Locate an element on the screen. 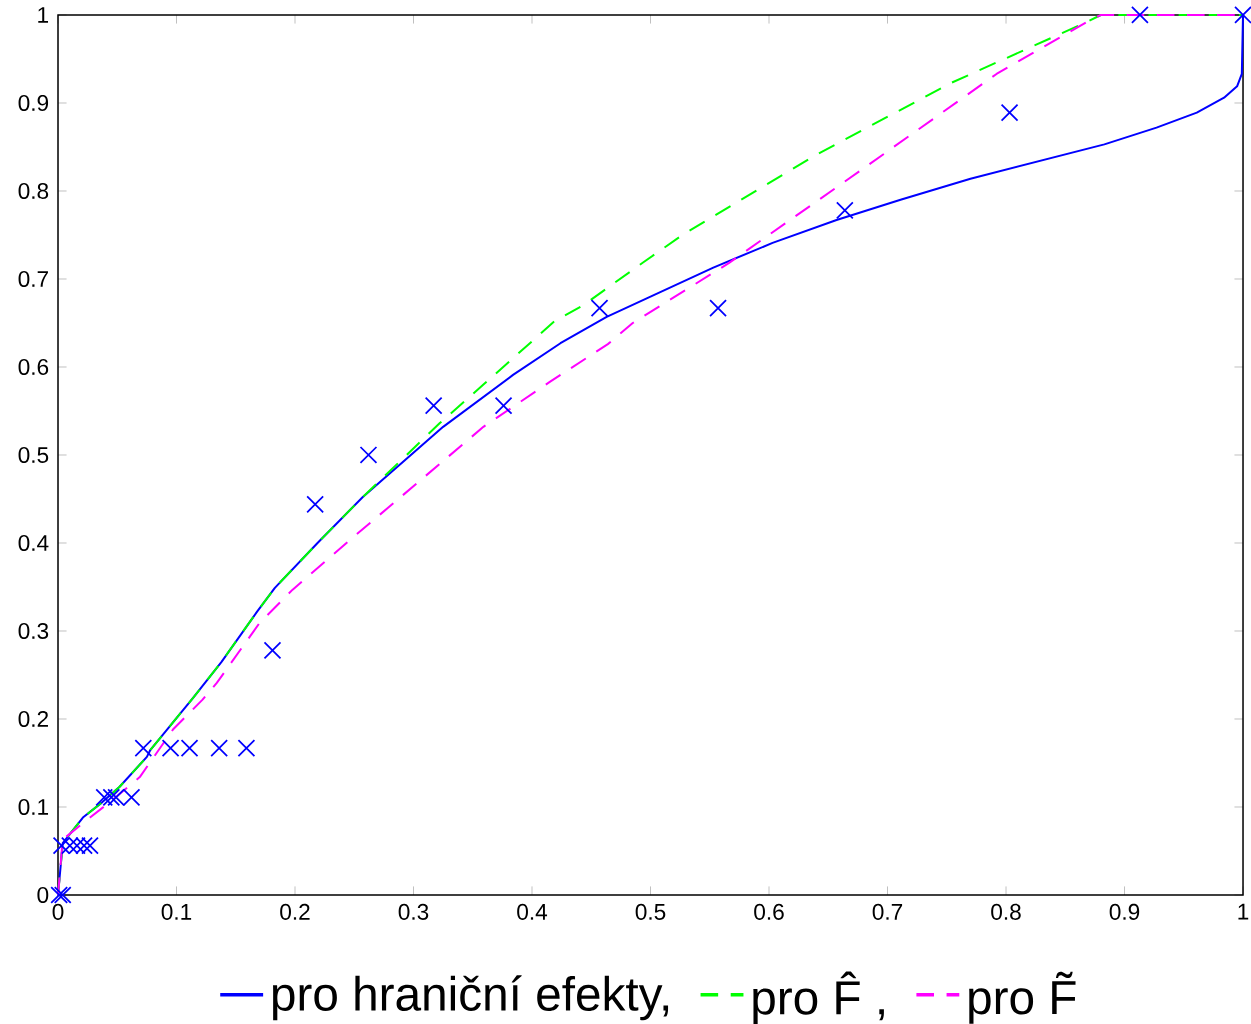 This screenshot has width=1251, height=1024. x-tick-label: 1 is located at coordinates (1243, 911).